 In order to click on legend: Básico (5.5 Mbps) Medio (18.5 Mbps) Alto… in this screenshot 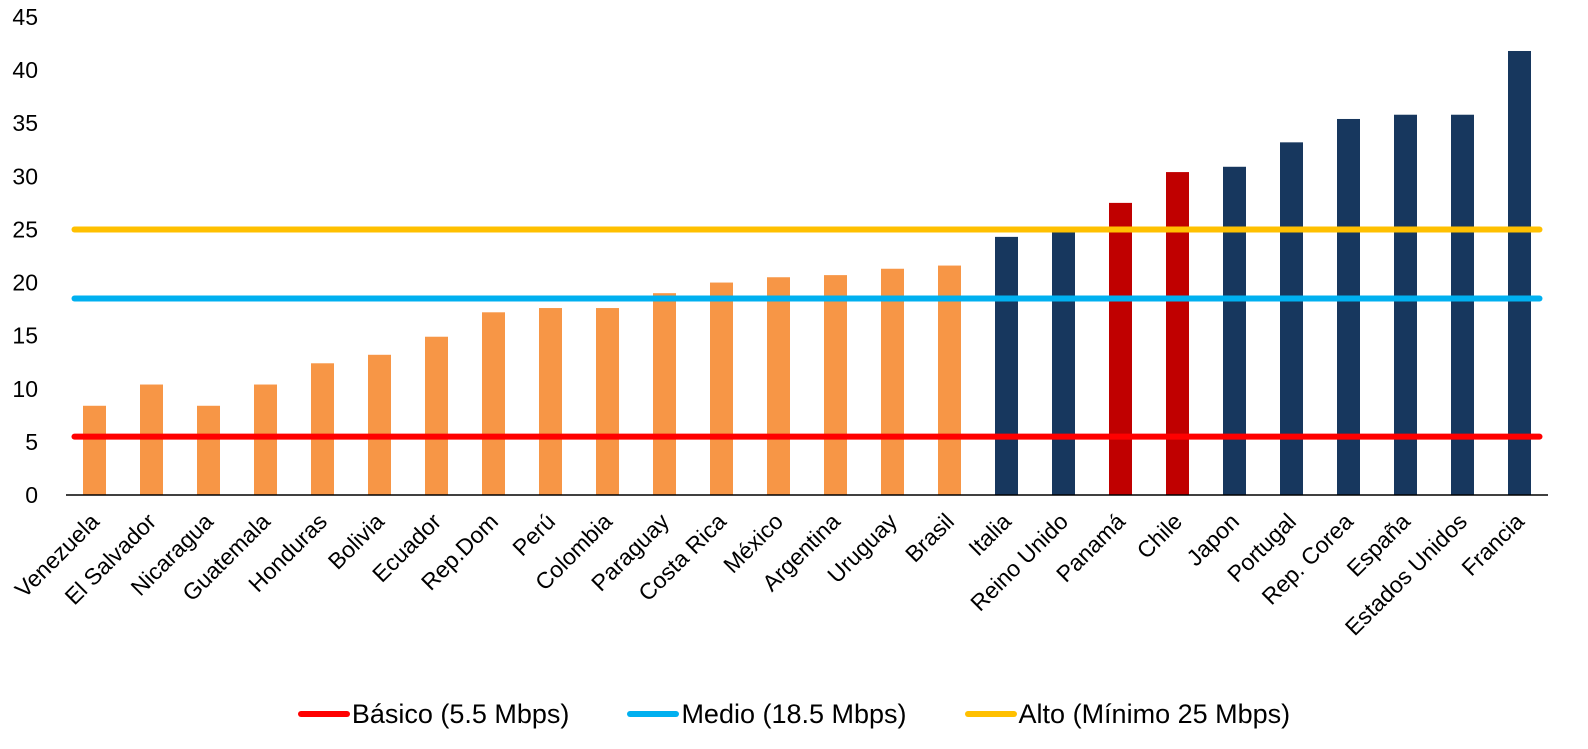, I will do `click(794, 714)`.